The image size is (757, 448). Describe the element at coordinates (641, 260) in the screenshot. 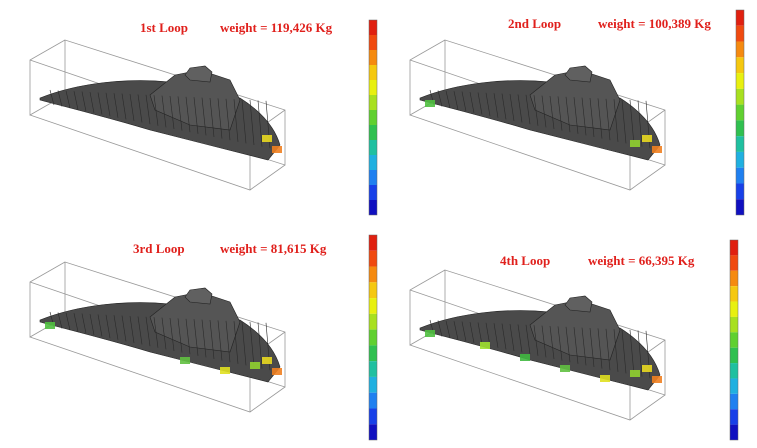

I see `weight-label: weight = 66,395 Kg` at that location.